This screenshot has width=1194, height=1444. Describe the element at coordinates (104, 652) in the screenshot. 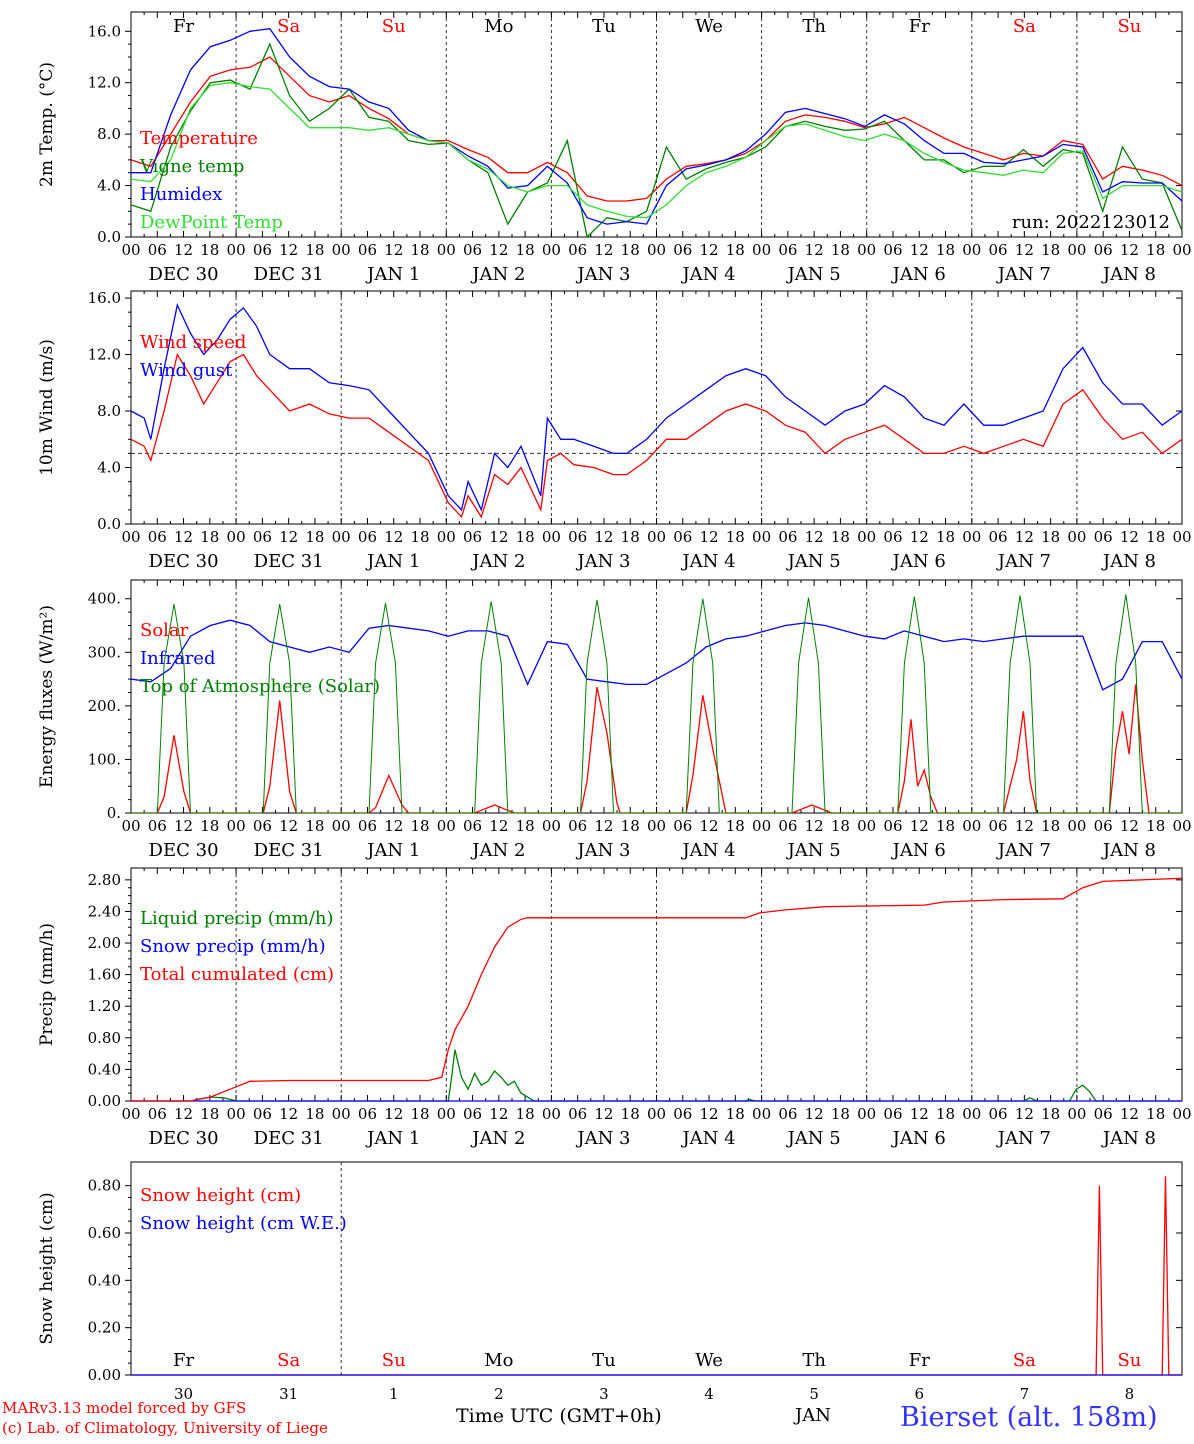

I see `y-tick-label: 300.` at that location.